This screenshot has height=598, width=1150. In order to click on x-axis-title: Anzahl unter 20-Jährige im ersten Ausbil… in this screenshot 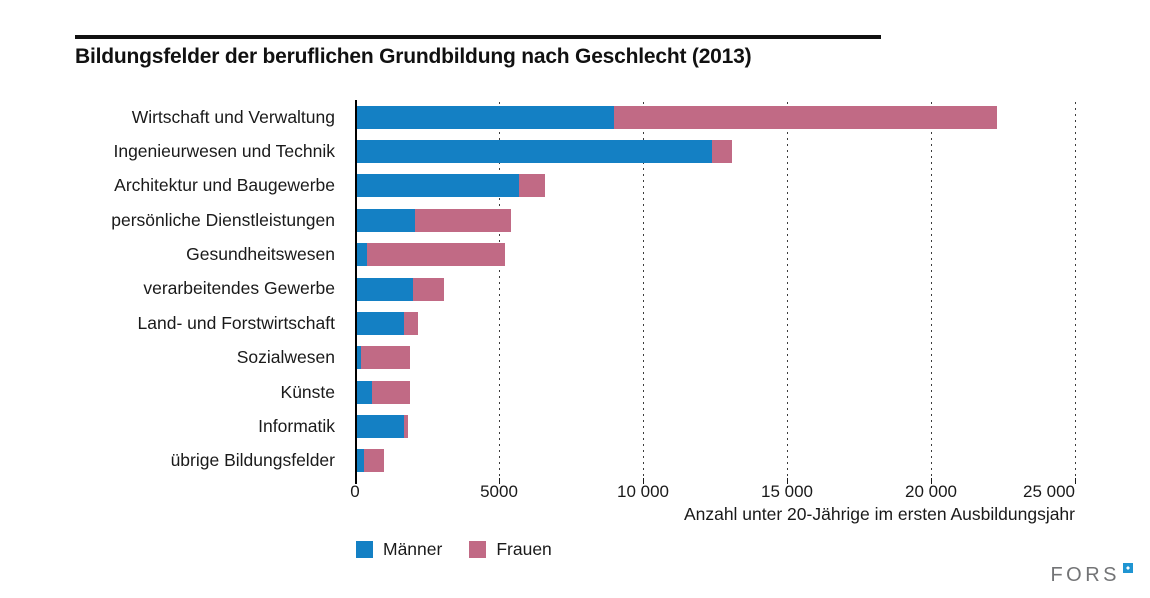, I will do `click(879, 514)`.